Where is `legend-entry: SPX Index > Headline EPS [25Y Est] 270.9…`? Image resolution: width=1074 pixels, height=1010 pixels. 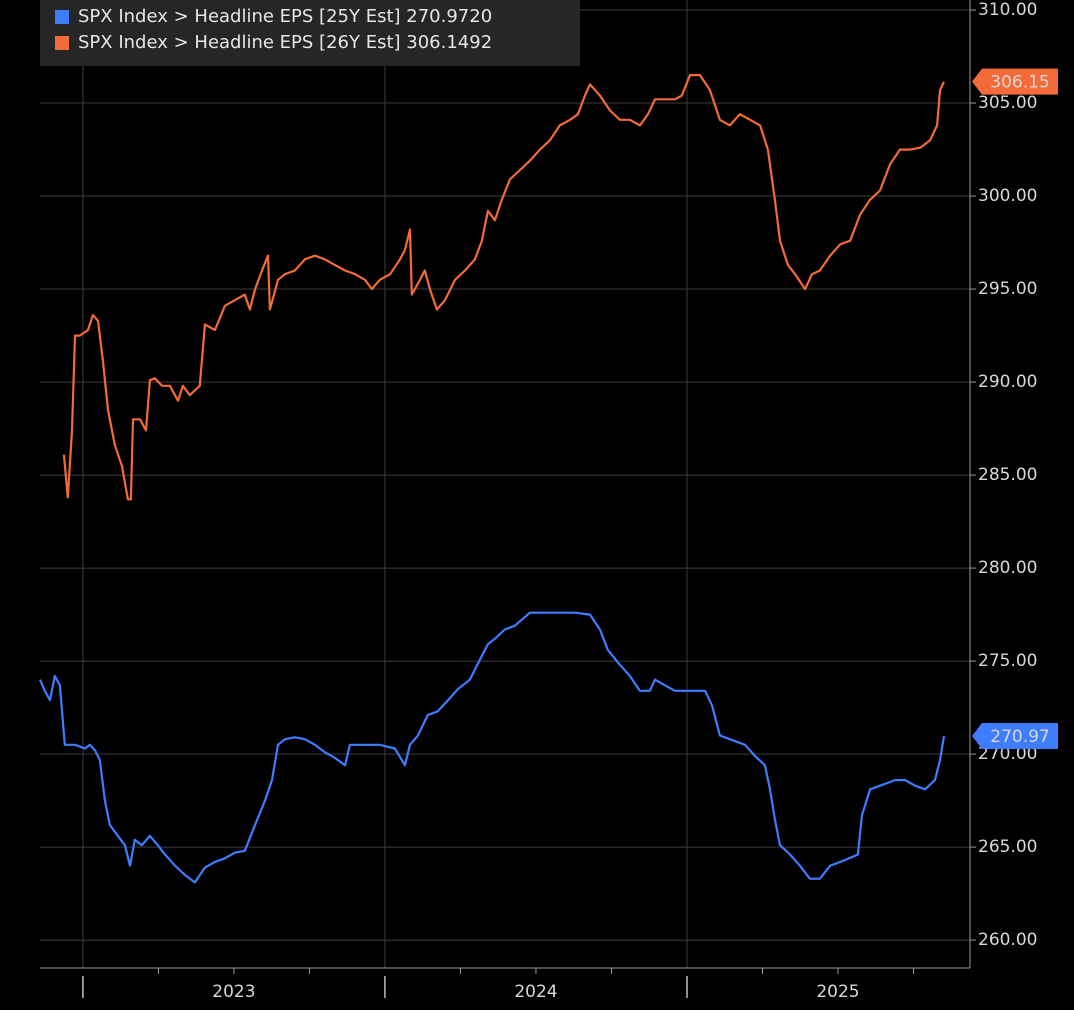 legend-entry: SPX Index > Headline EPS [25Y Est] 270.9… is located at coordinates (285, 16).